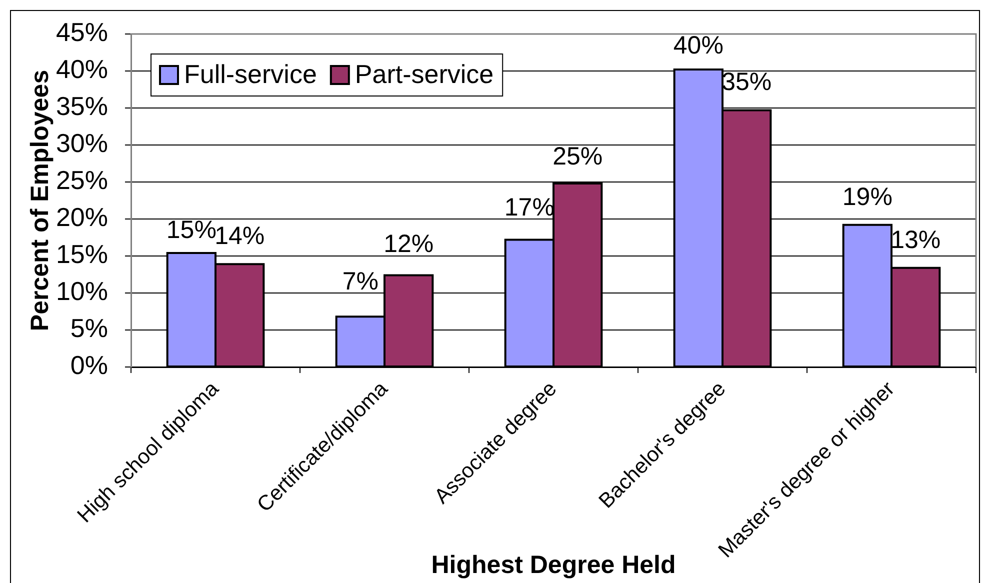 Image resolution: width=984 pixels, height=583 pixels. I want to click on y-tick-label: 5%, so click(89, 328).